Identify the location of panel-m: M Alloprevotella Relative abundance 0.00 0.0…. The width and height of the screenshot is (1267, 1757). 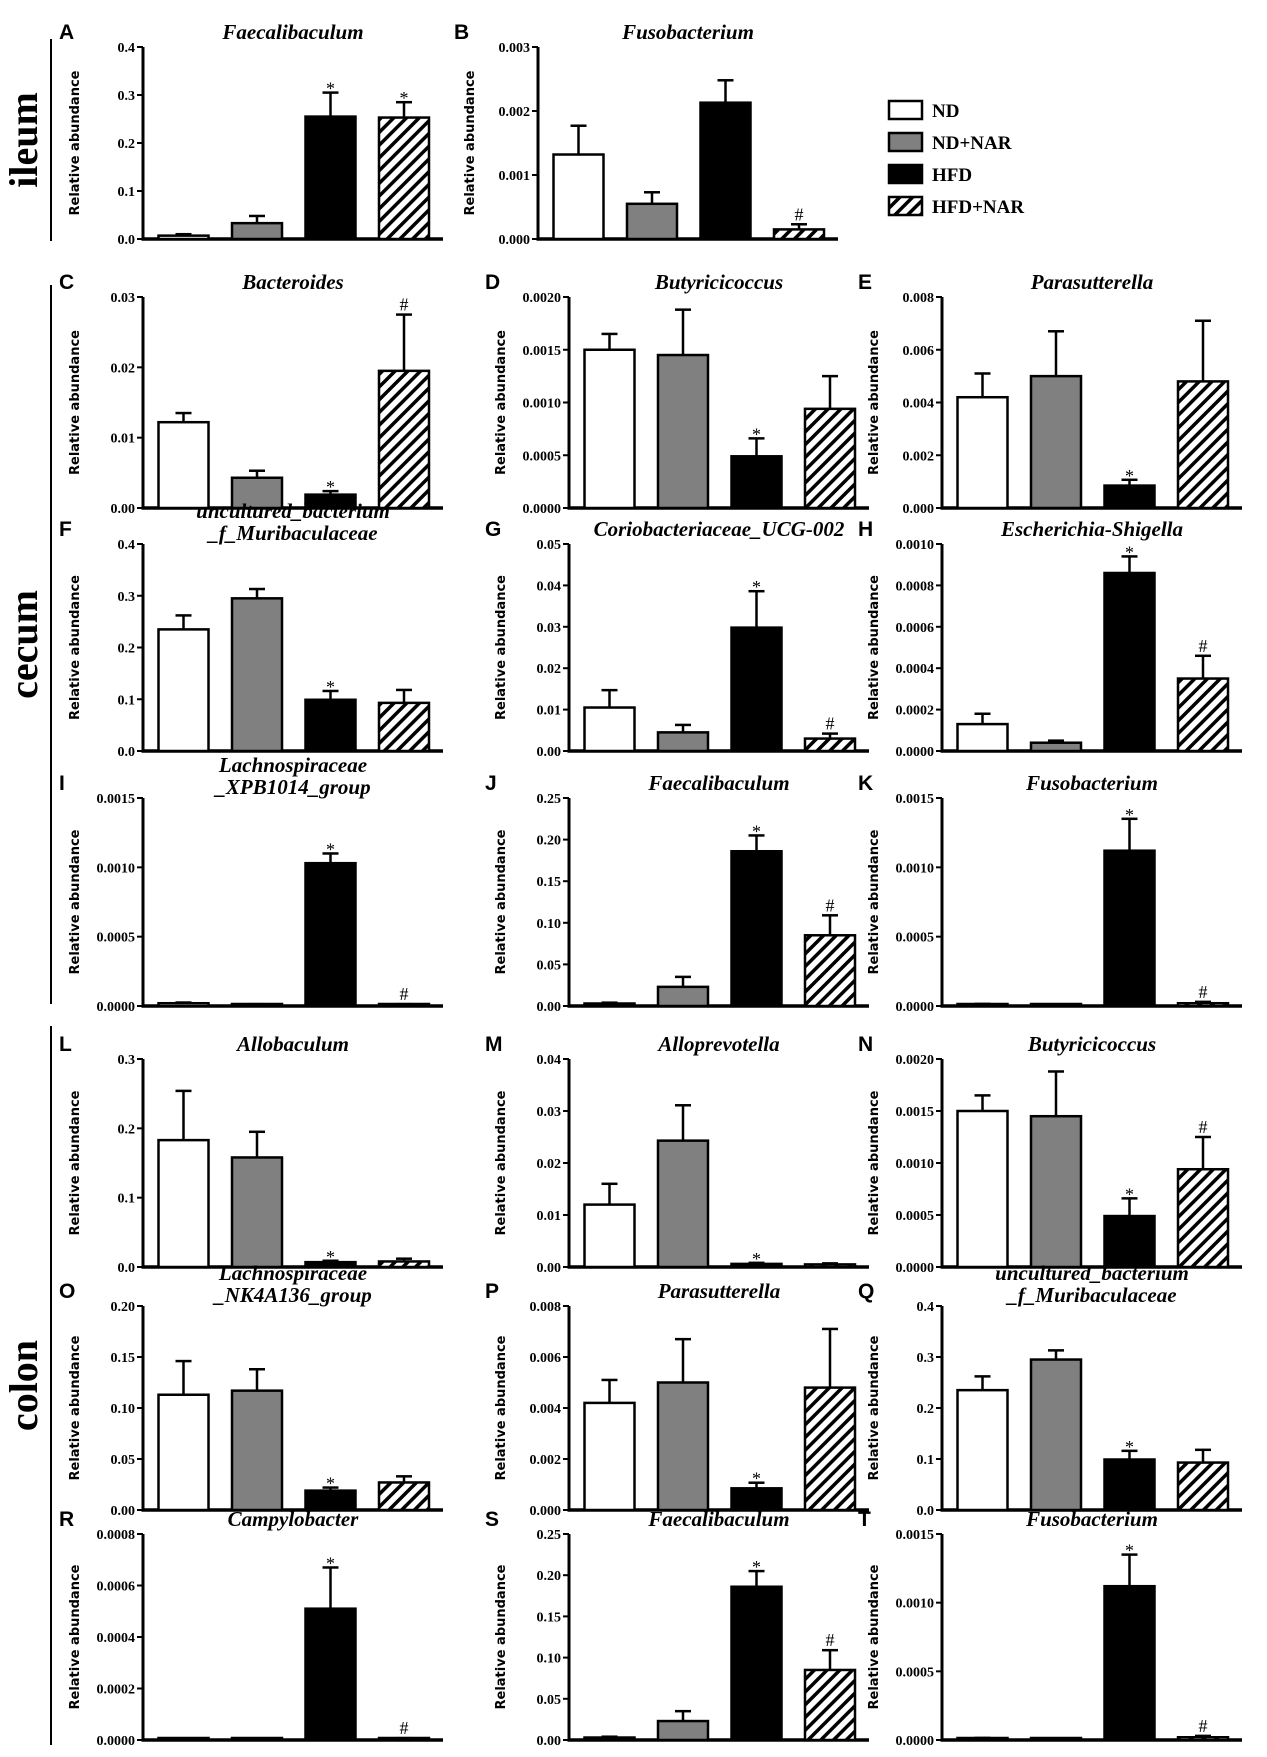
(677, 1154).